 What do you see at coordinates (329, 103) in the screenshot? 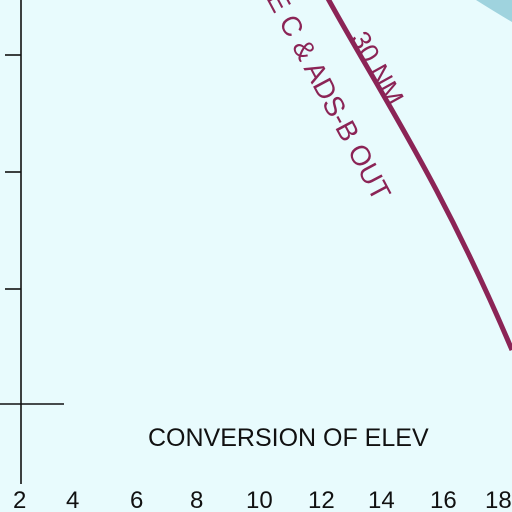
I see `curve-label-requirement: E C & ADS-B OUT` at bounding box center [329, 103].